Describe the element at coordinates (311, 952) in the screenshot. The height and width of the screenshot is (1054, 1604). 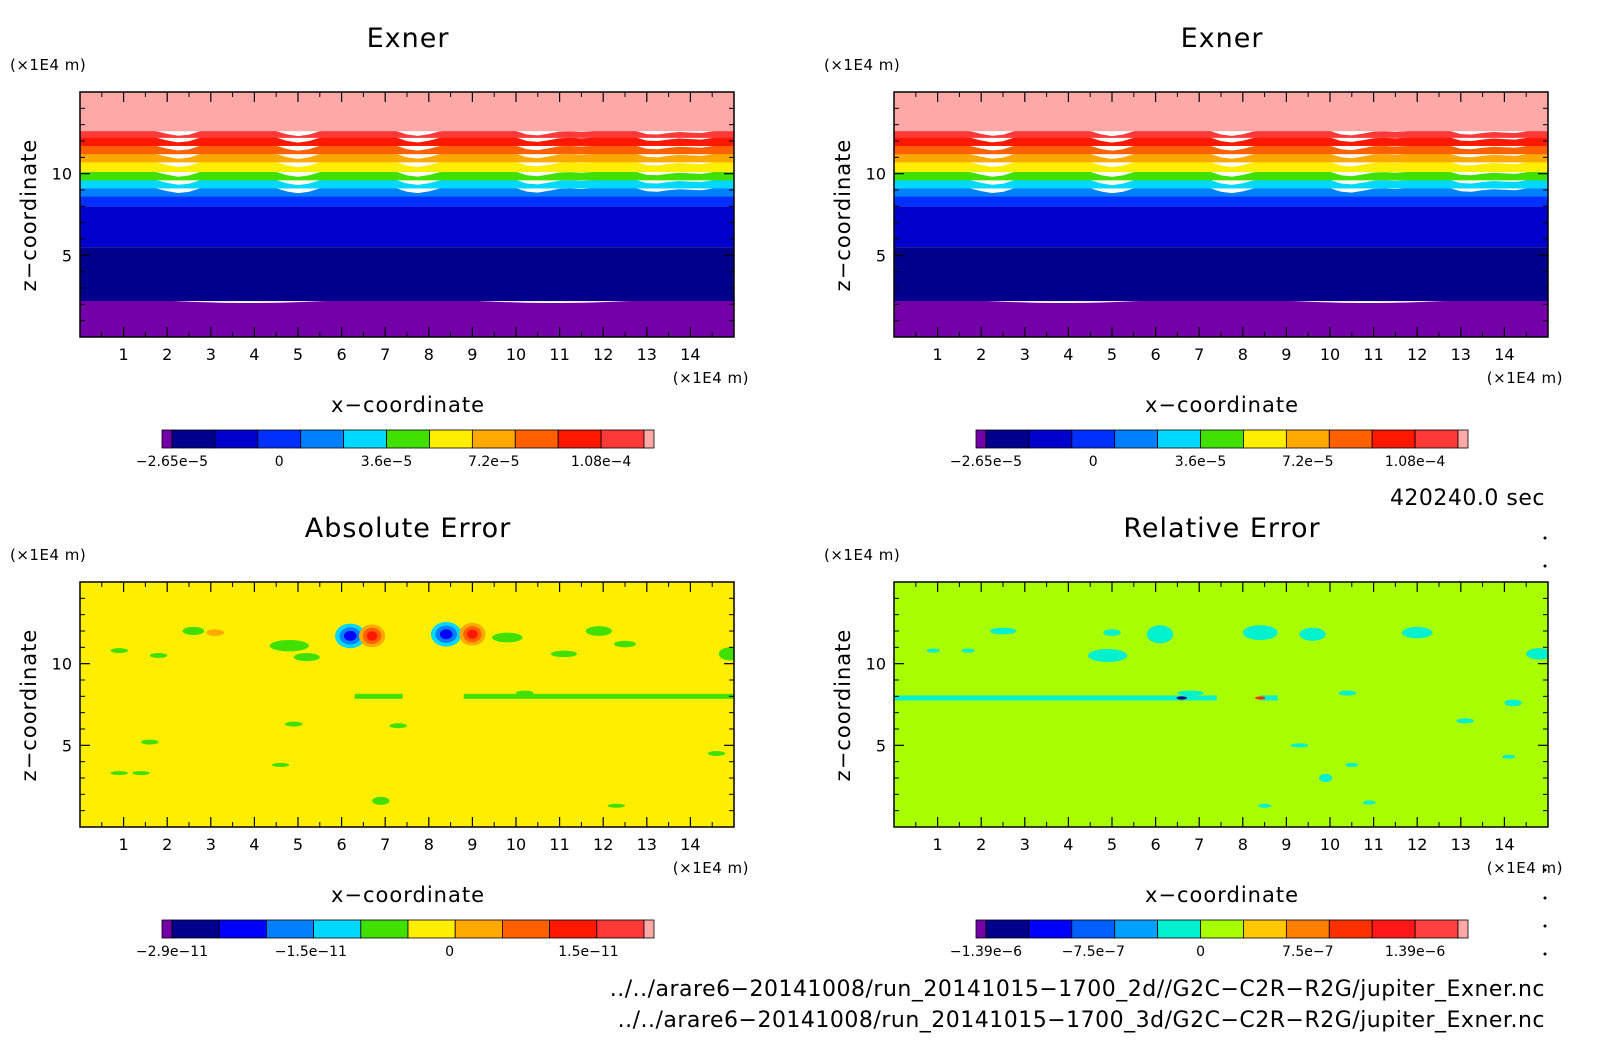
I see `colorbar-label: −1.5e−11` at that location.